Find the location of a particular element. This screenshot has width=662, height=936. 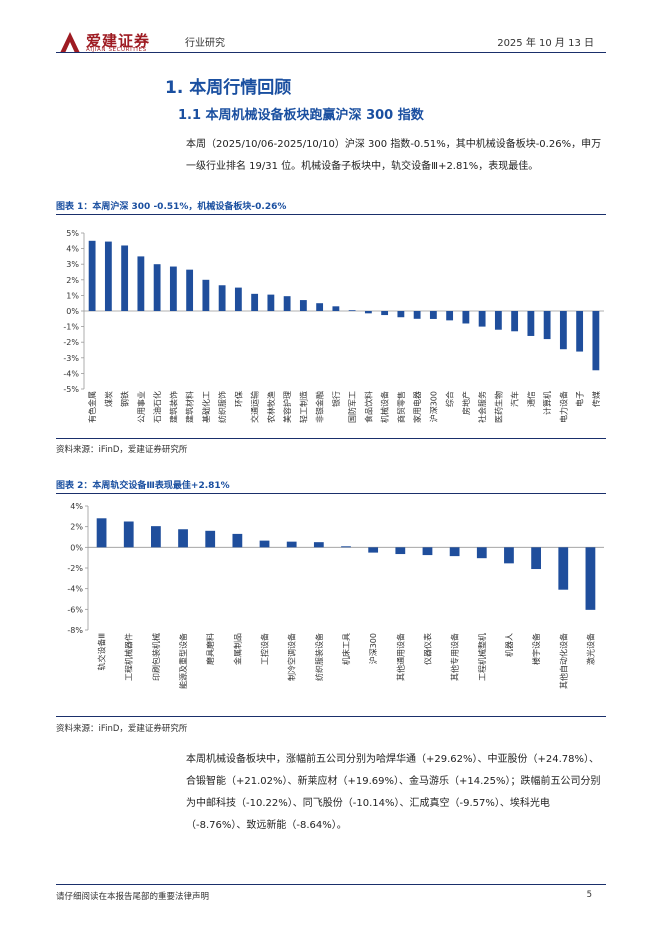

y-tick-label: 5% is located at coordinates (72, 233).